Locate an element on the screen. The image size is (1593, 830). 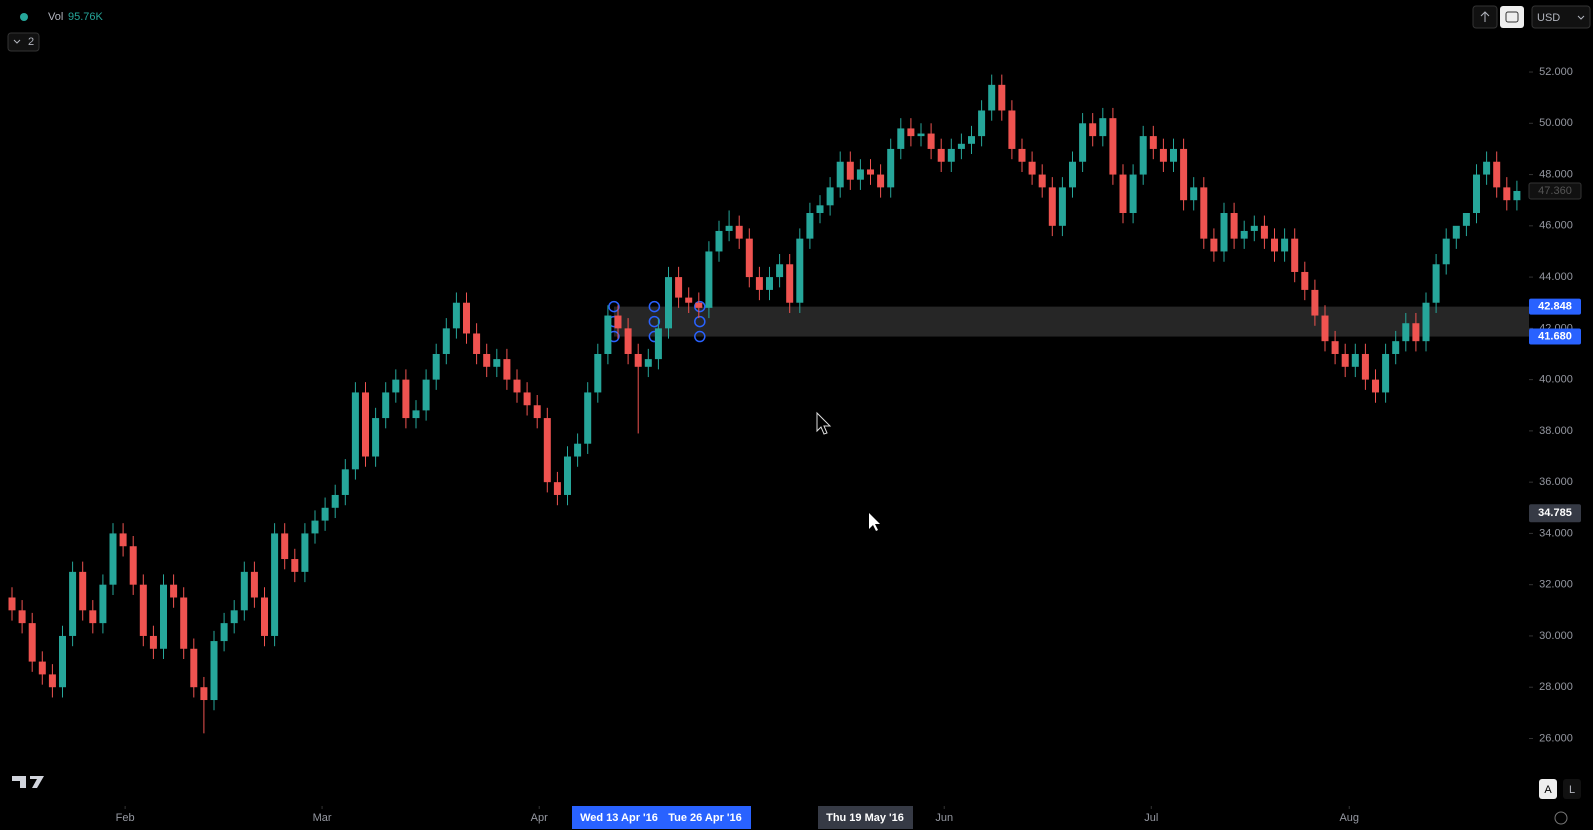
y-tick-label: 30.000 is located at coordinates (1556, 636).